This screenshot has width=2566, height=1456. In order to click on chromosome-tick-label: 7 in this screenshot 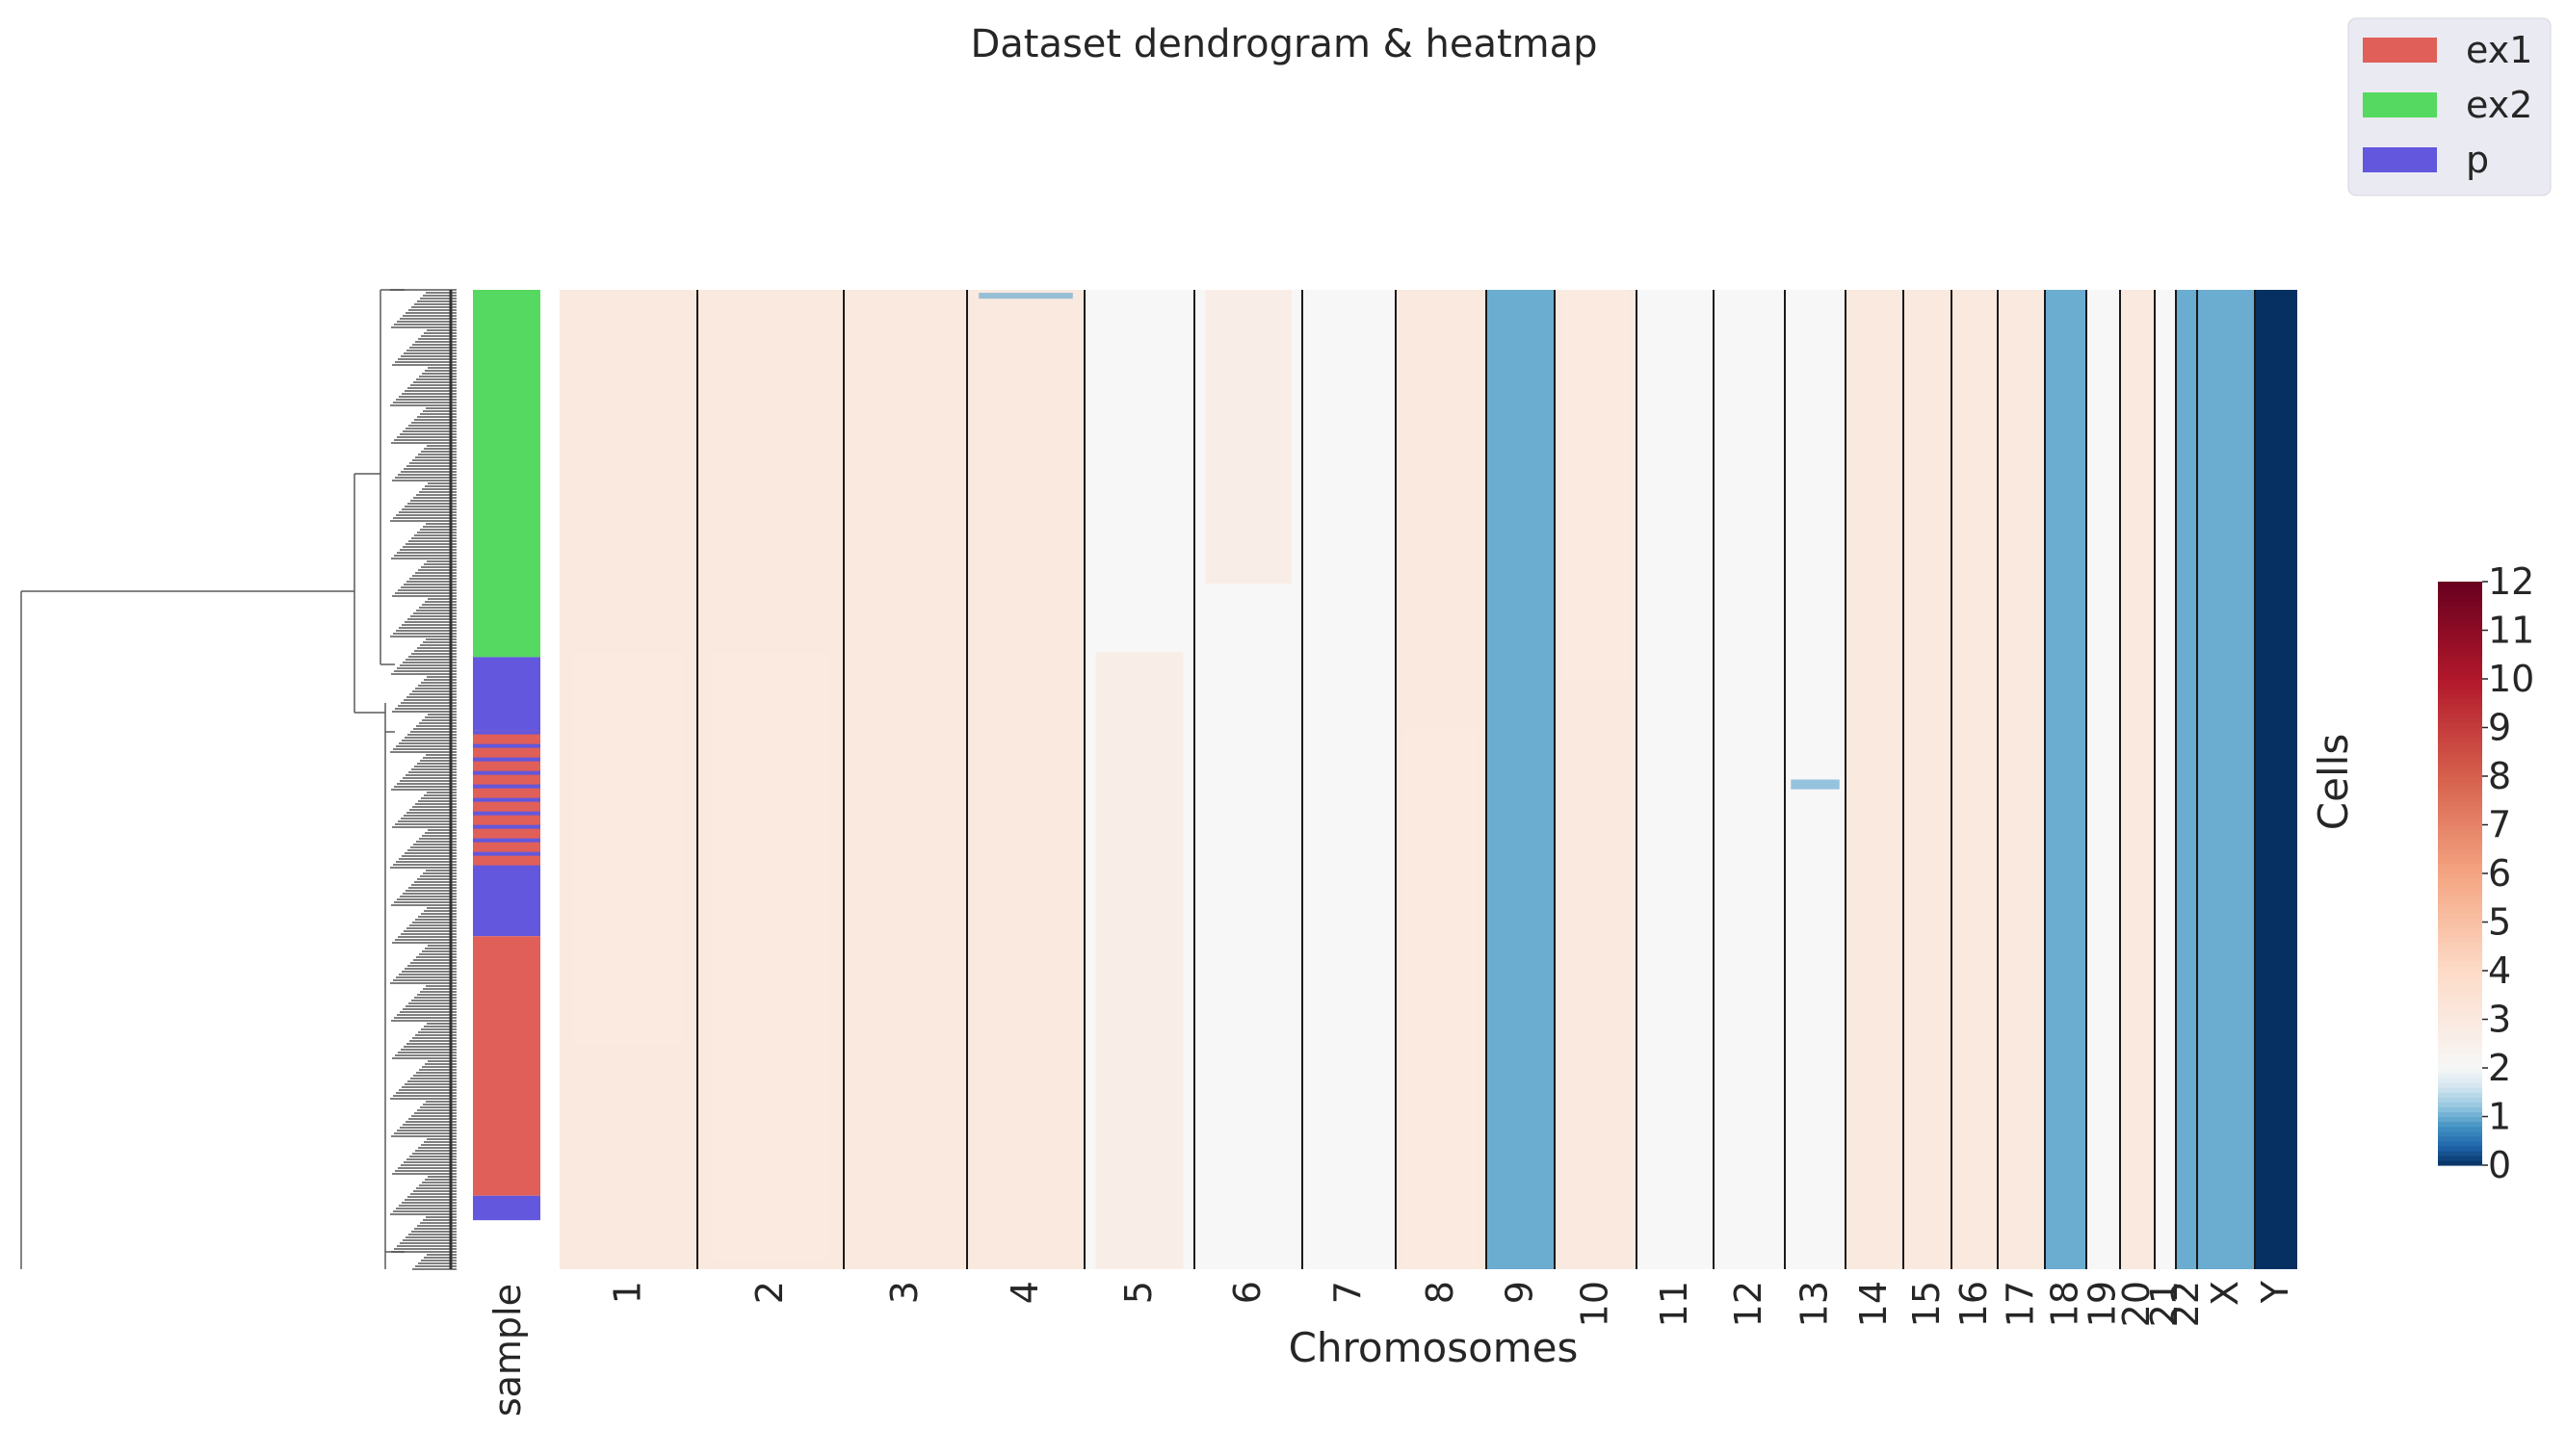, I will do `click(1348, 1292)`.